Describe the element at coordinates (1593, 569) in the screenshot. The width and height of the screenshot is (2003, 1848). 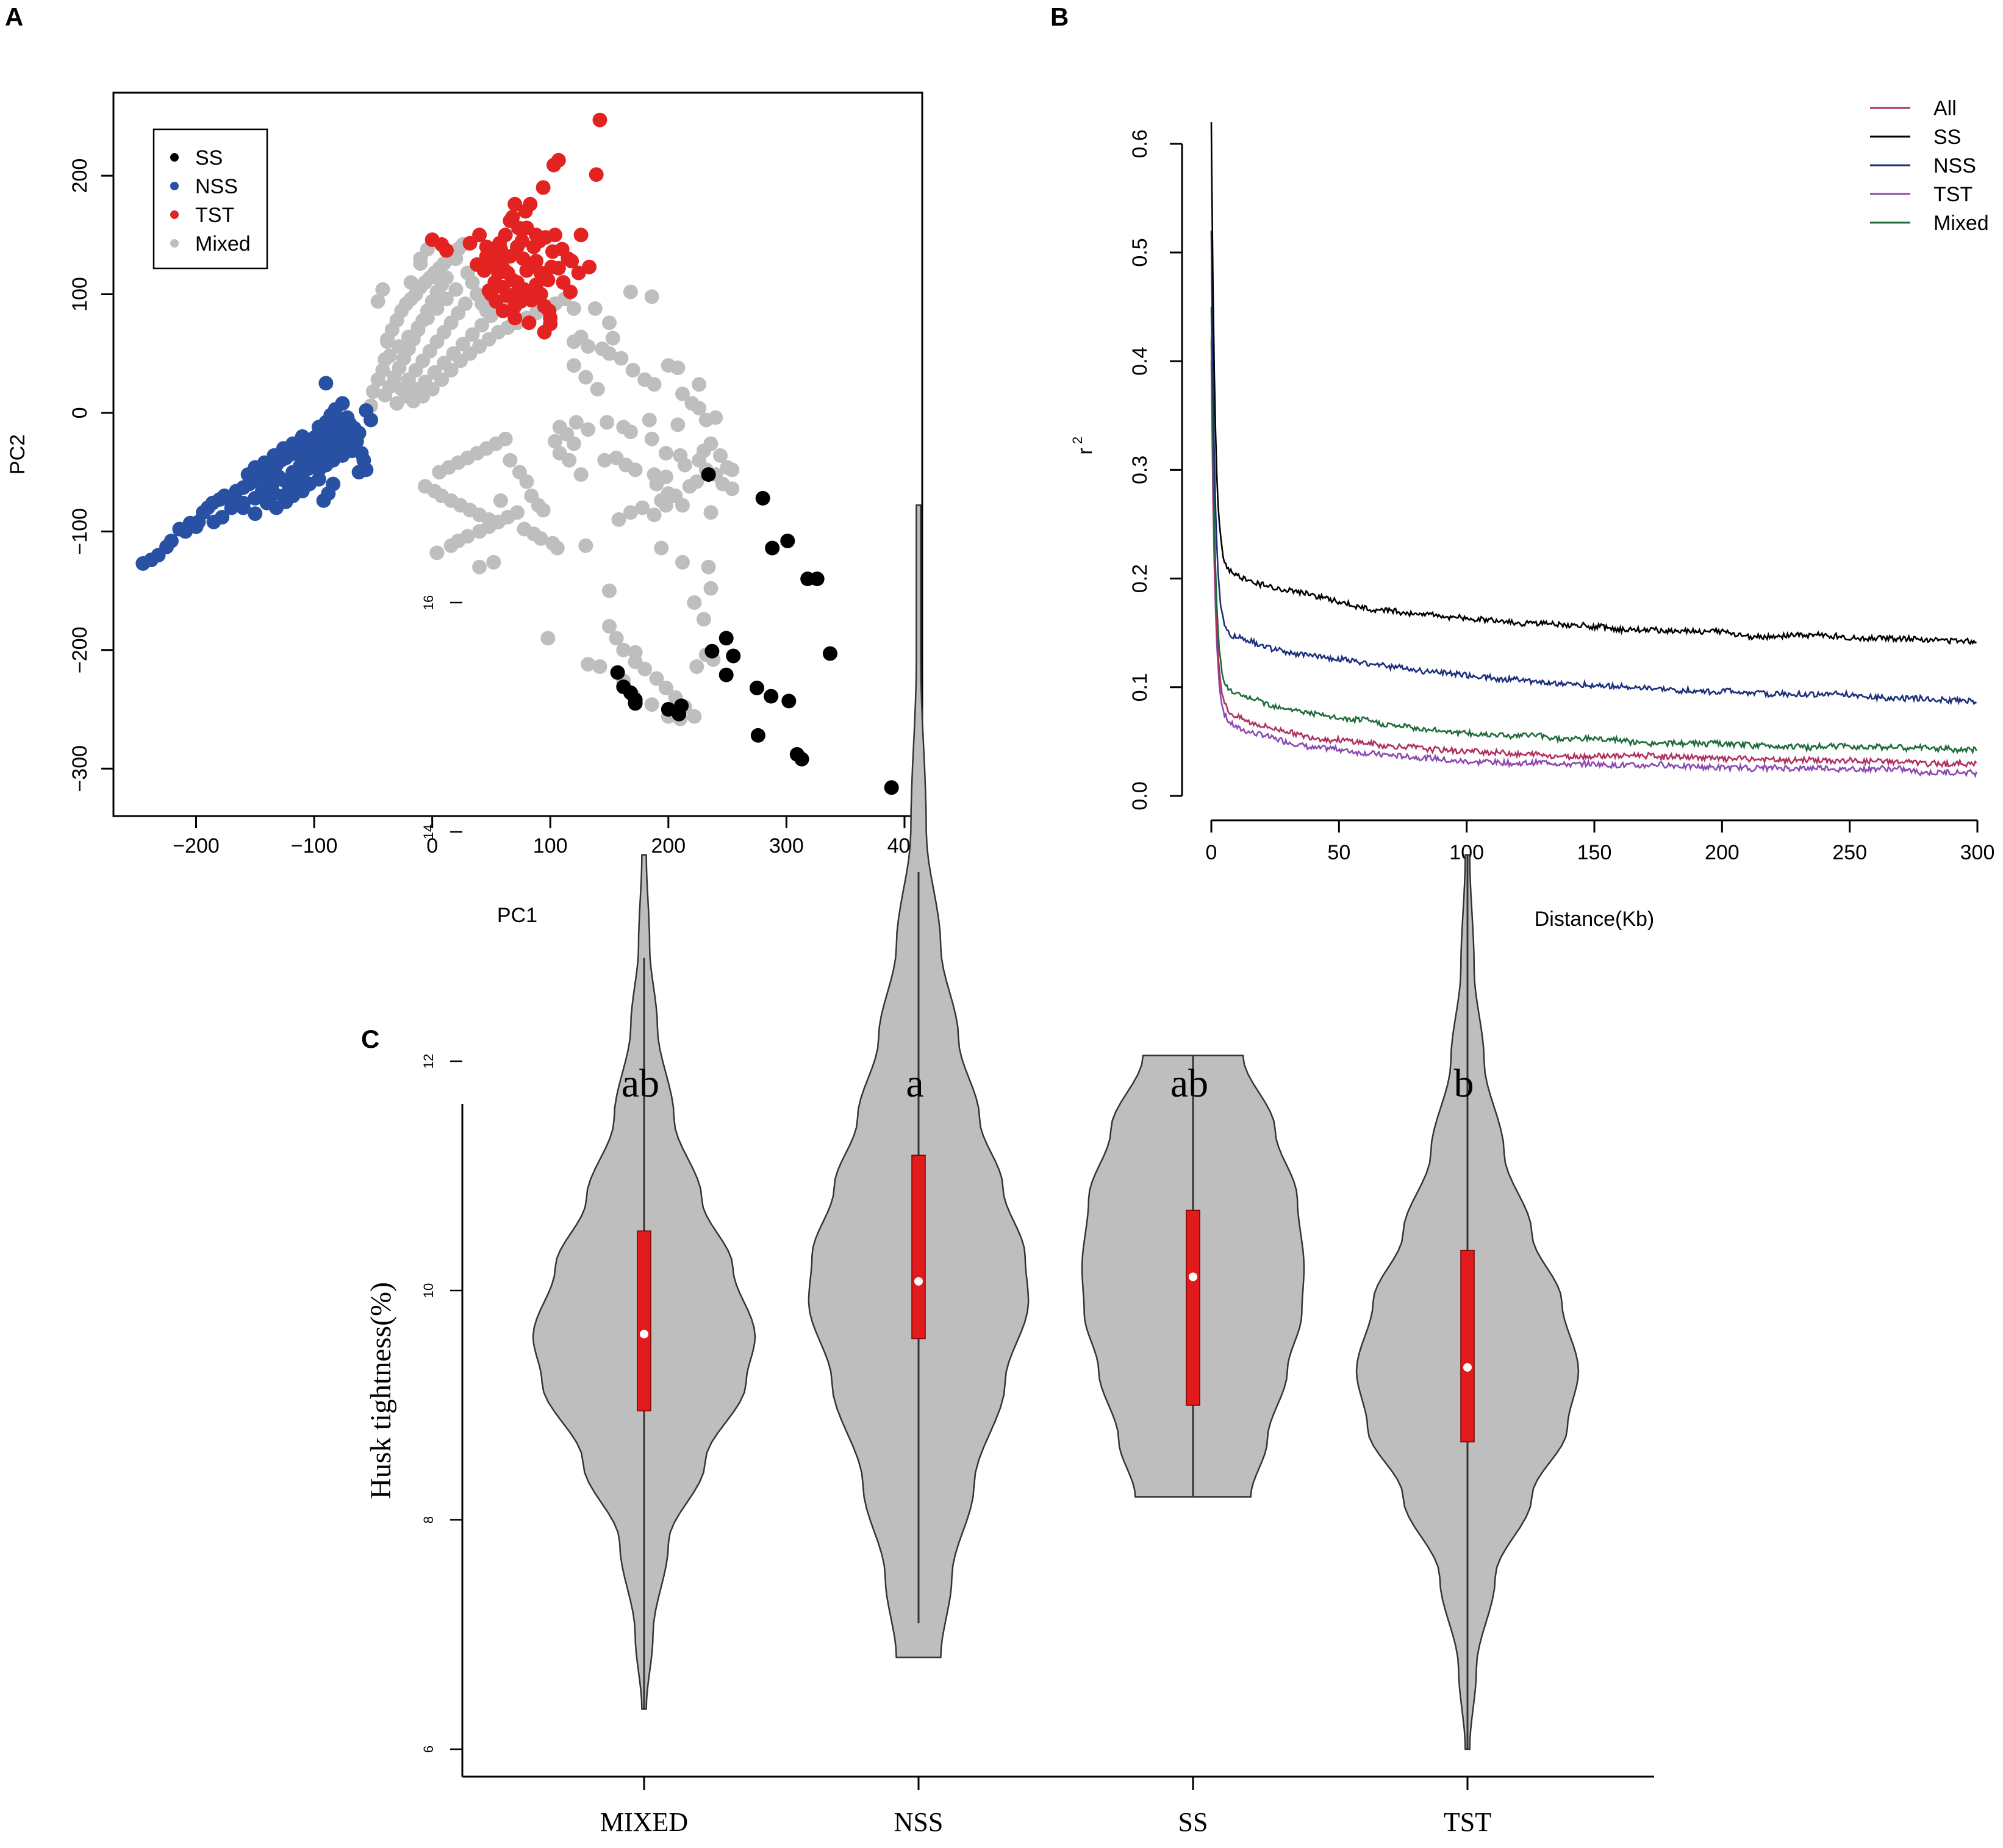
I see `ld-line-tst` at that location.